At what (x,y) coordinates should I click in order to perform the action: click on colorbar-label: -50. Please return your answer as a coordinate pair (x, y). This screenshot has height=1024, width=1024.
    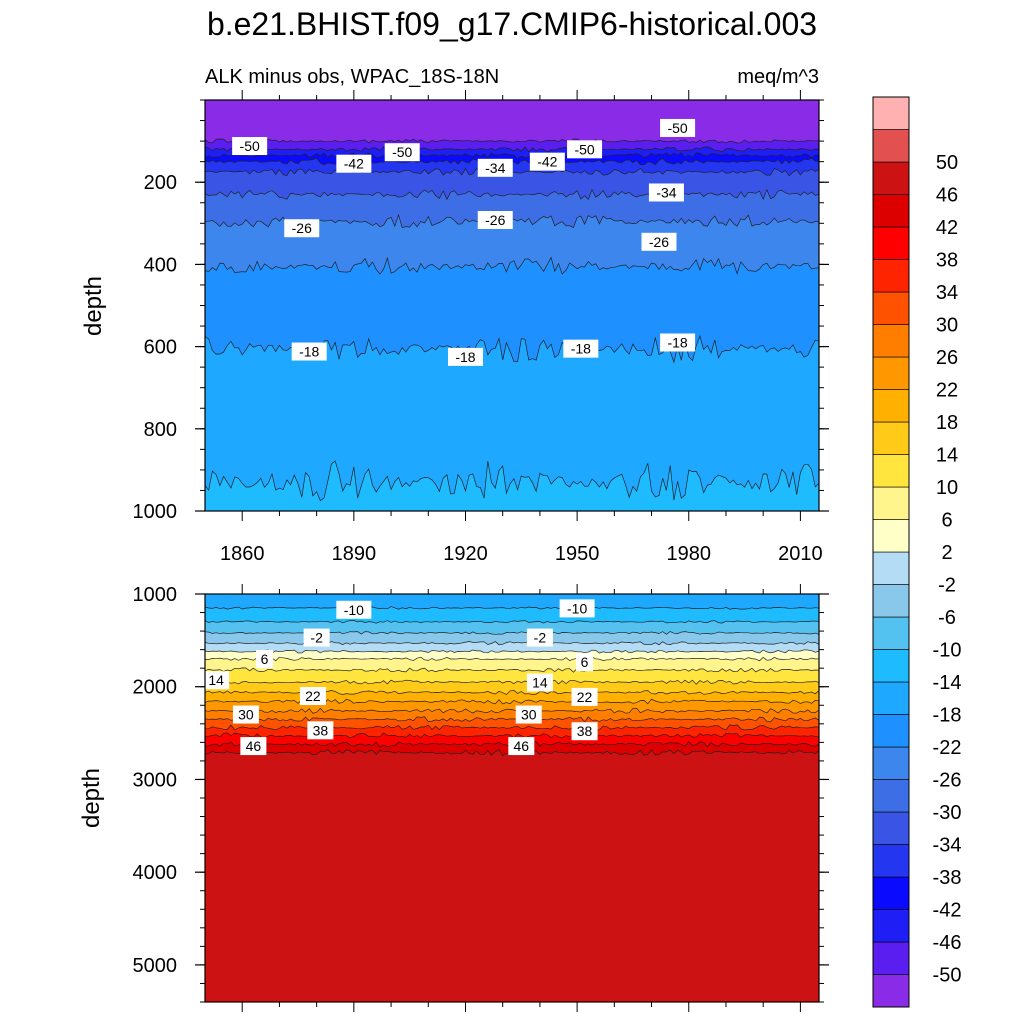
    Looking at the image, I should click on (947, 976).